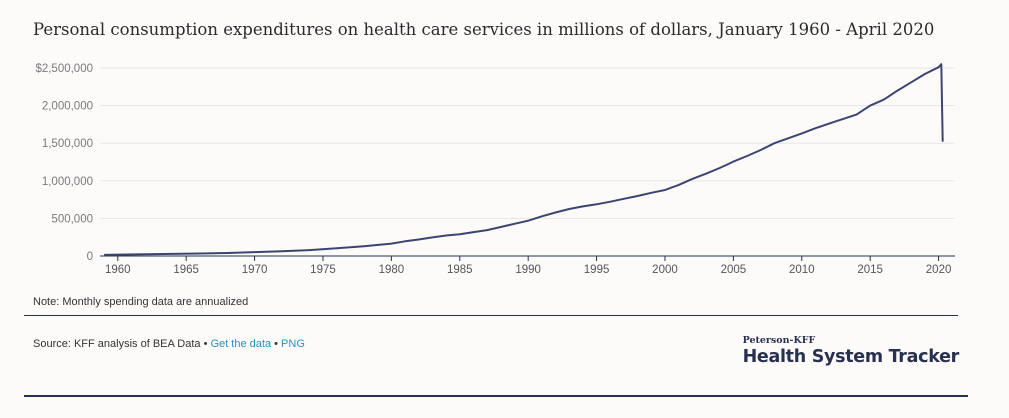 This screenshot has height=418, width=1009. What do you see at coordinates (665, 270) in the screenshot?
I see `x-tick-label: 2000` at bounding box center [665, 270].